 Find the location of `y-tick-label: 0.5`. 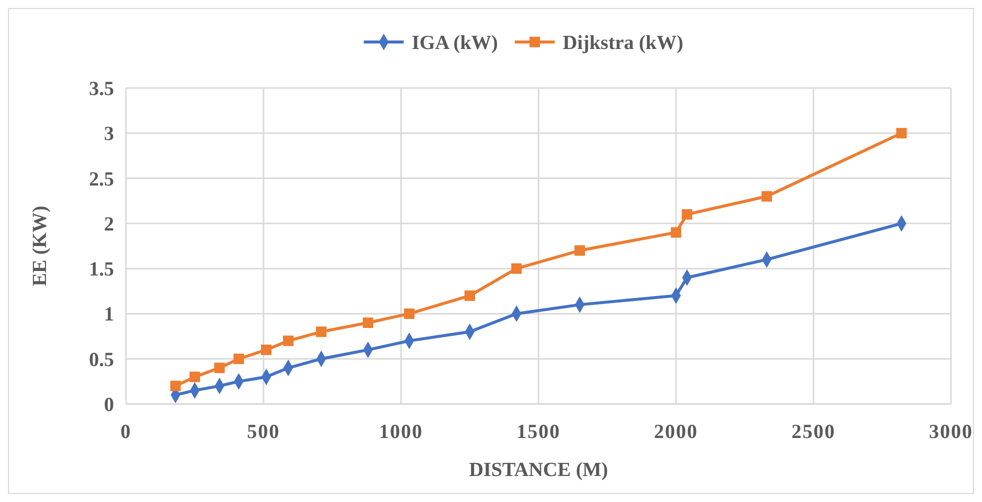

y-tick-label: 0.5 is located at coordinates (101, 359).